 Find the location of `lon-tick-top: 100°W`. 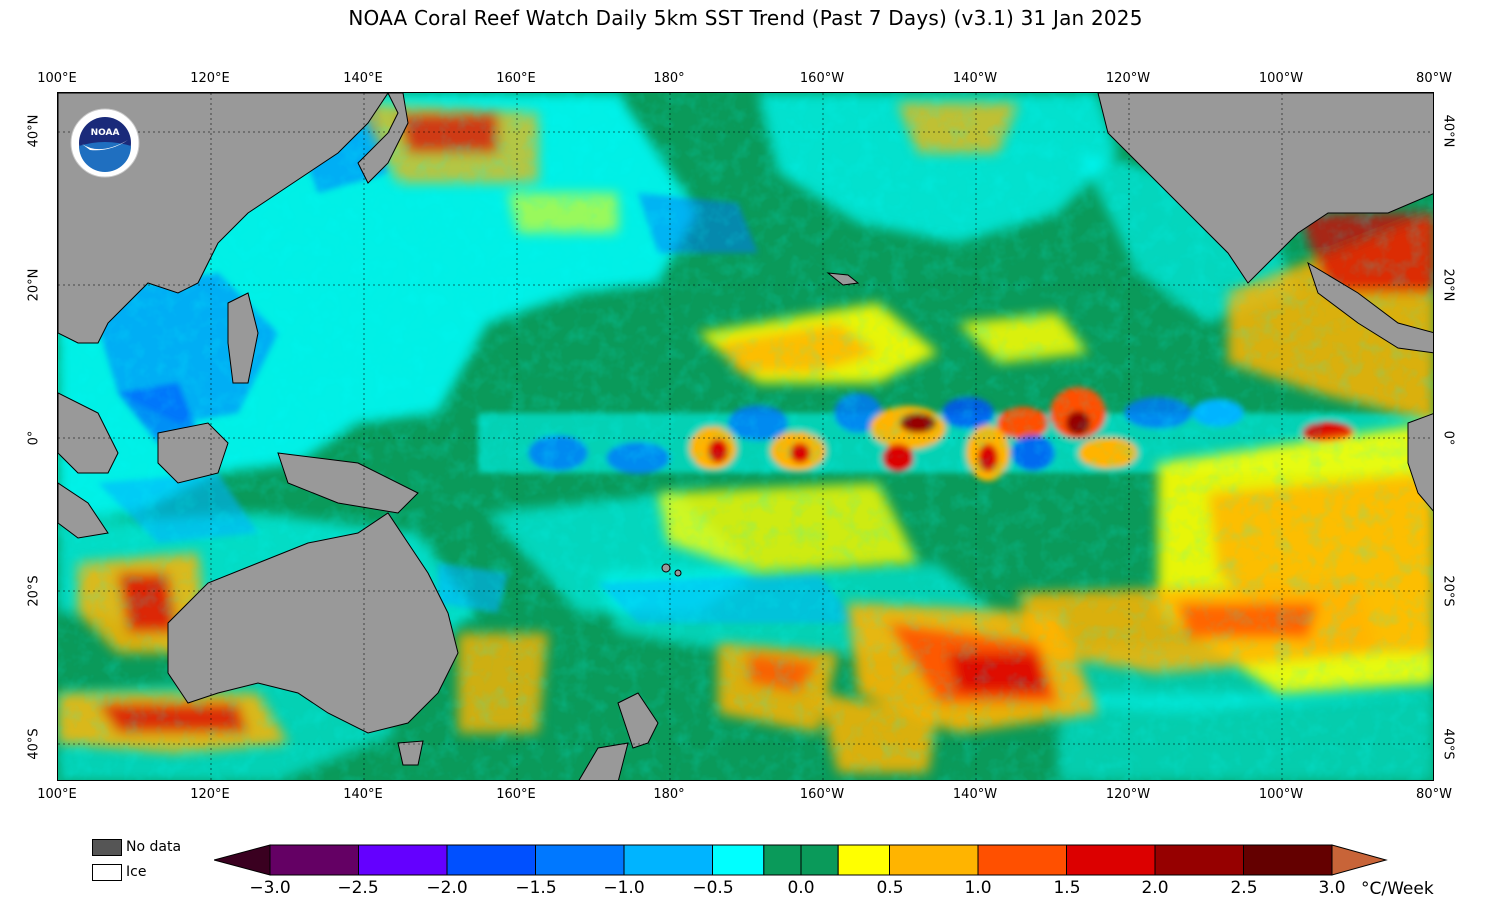

lon-tick-top: 100°W is located at coordinates (1281, 78).